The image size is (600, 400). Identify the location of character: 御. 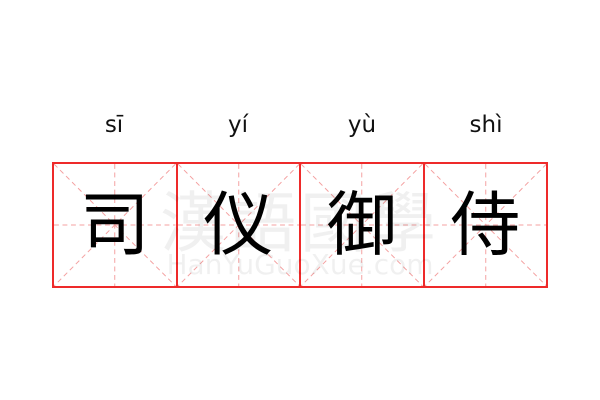
(361, 225).